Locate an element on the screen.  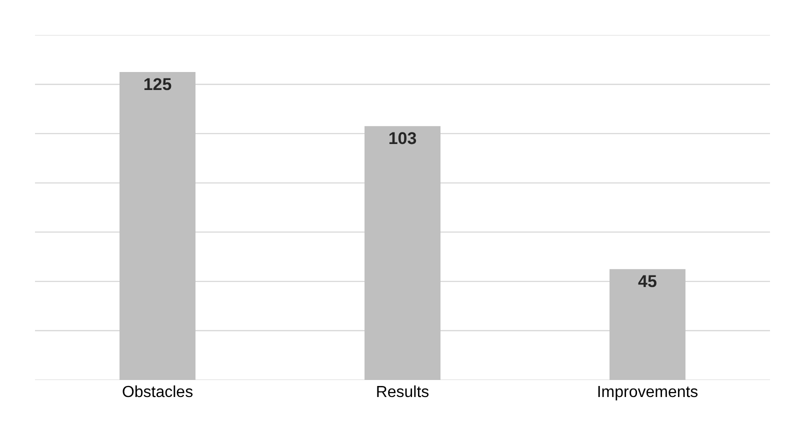
data-label: 45 is located at coordinates (647, 282).